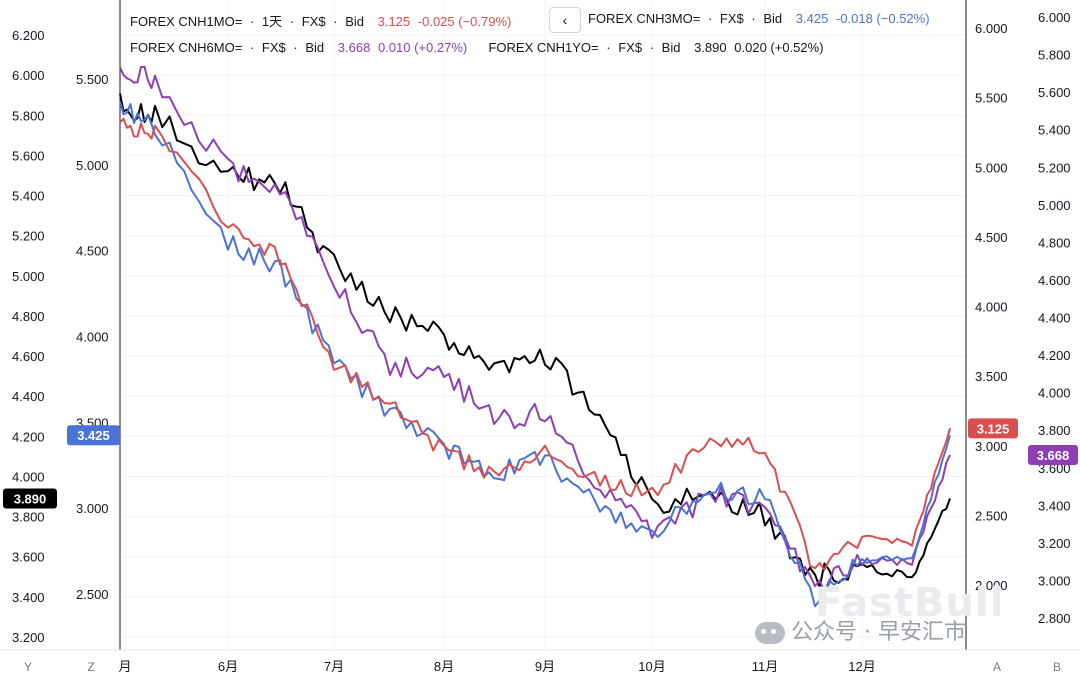 The height and width of the screenshot is (676, 1080). I want to click on badge-label-z: 3.425, so click(93, 435).